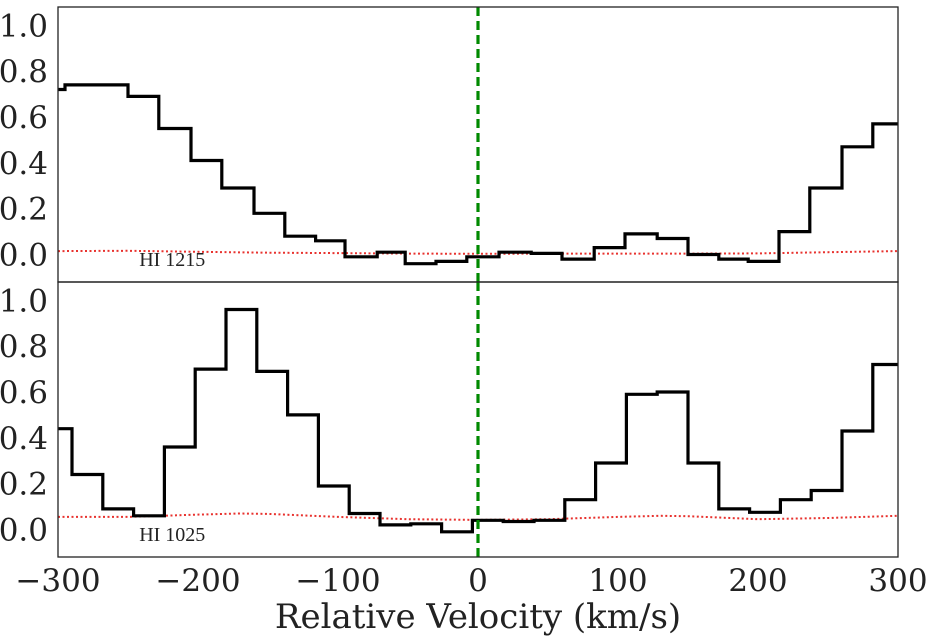 This screenshot has height=642, width=929. I want to click on panel-2-y-tick-label: 0.6, so click(24, 393).